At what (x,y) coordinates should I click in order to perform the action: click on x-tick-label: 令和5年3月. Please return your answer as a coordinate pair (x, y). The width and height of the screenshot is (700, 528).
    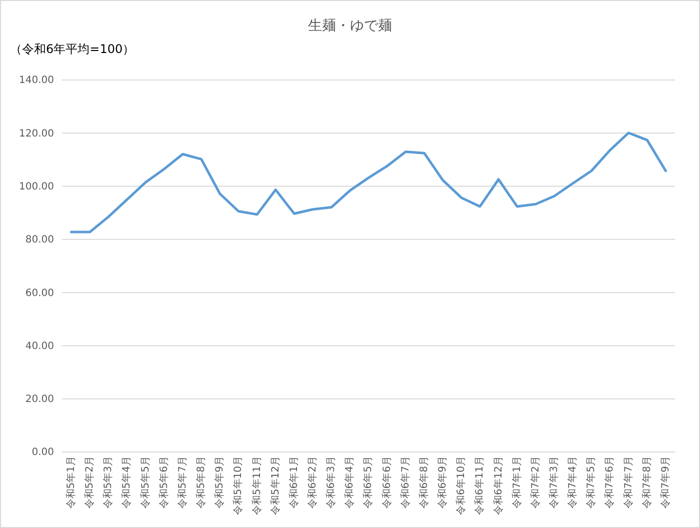
    Looking at the image, I should click on (108, 482).